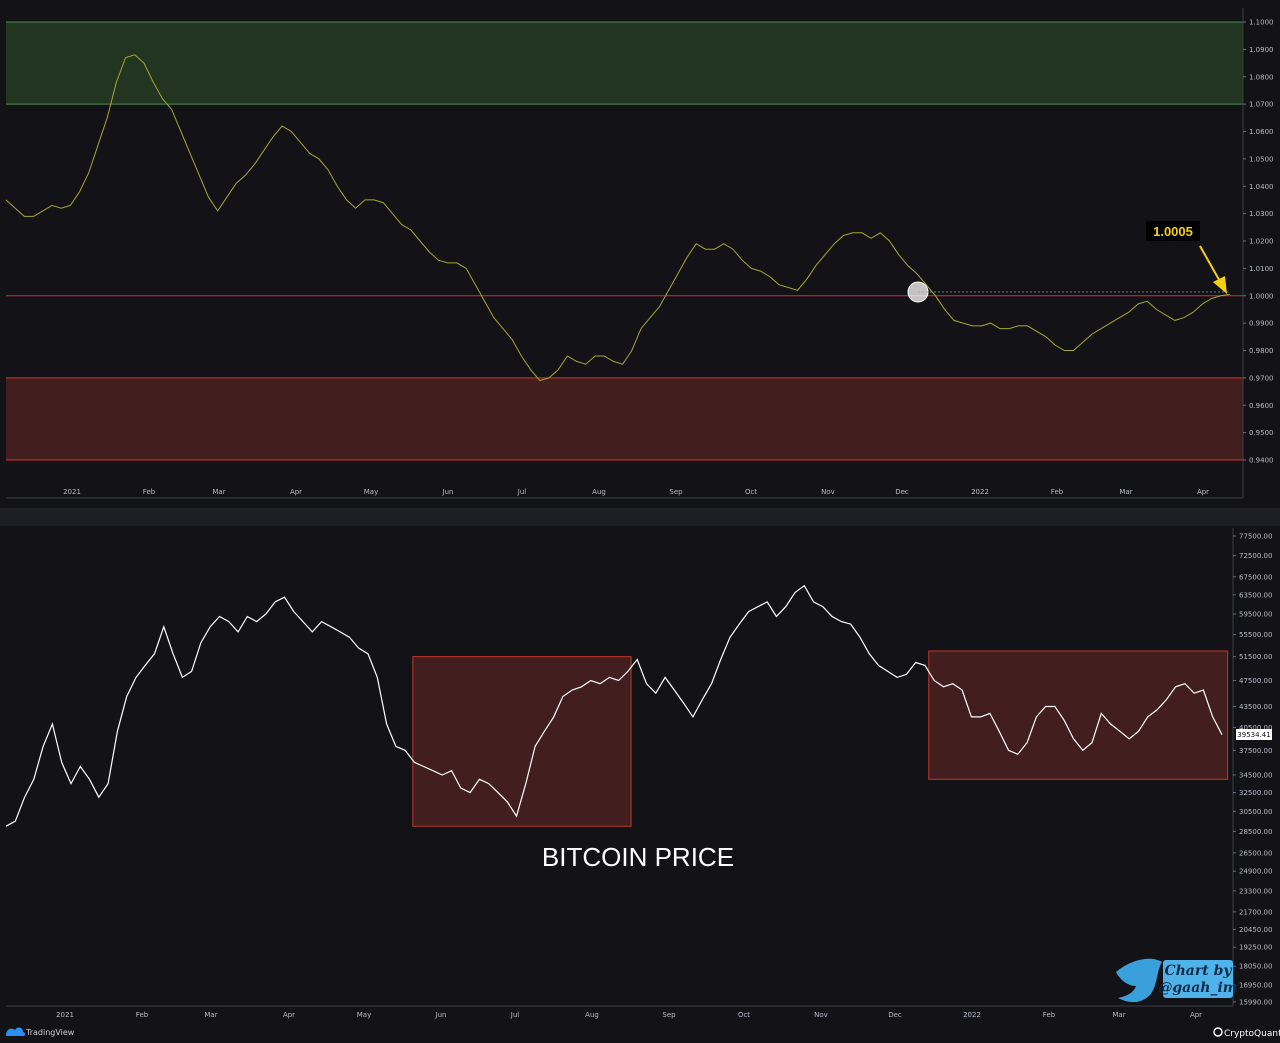 The image size is (1280, 1043). What do you see at coordinates (441, 1015) in the screenshot?
I see `bottom-x-tick-label: Jun` at bounding box center [441, 1015].